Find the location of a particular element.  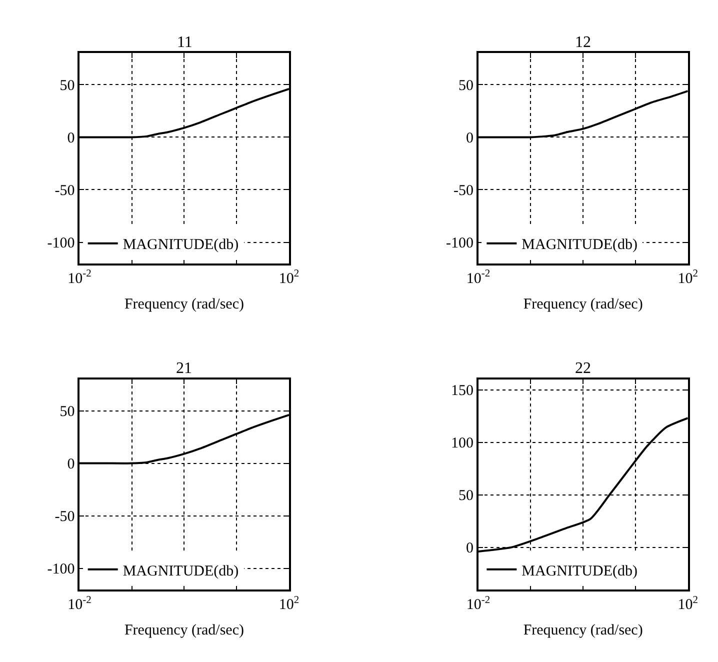

y-tick-label: 150 is located at coordinates (462, 391).